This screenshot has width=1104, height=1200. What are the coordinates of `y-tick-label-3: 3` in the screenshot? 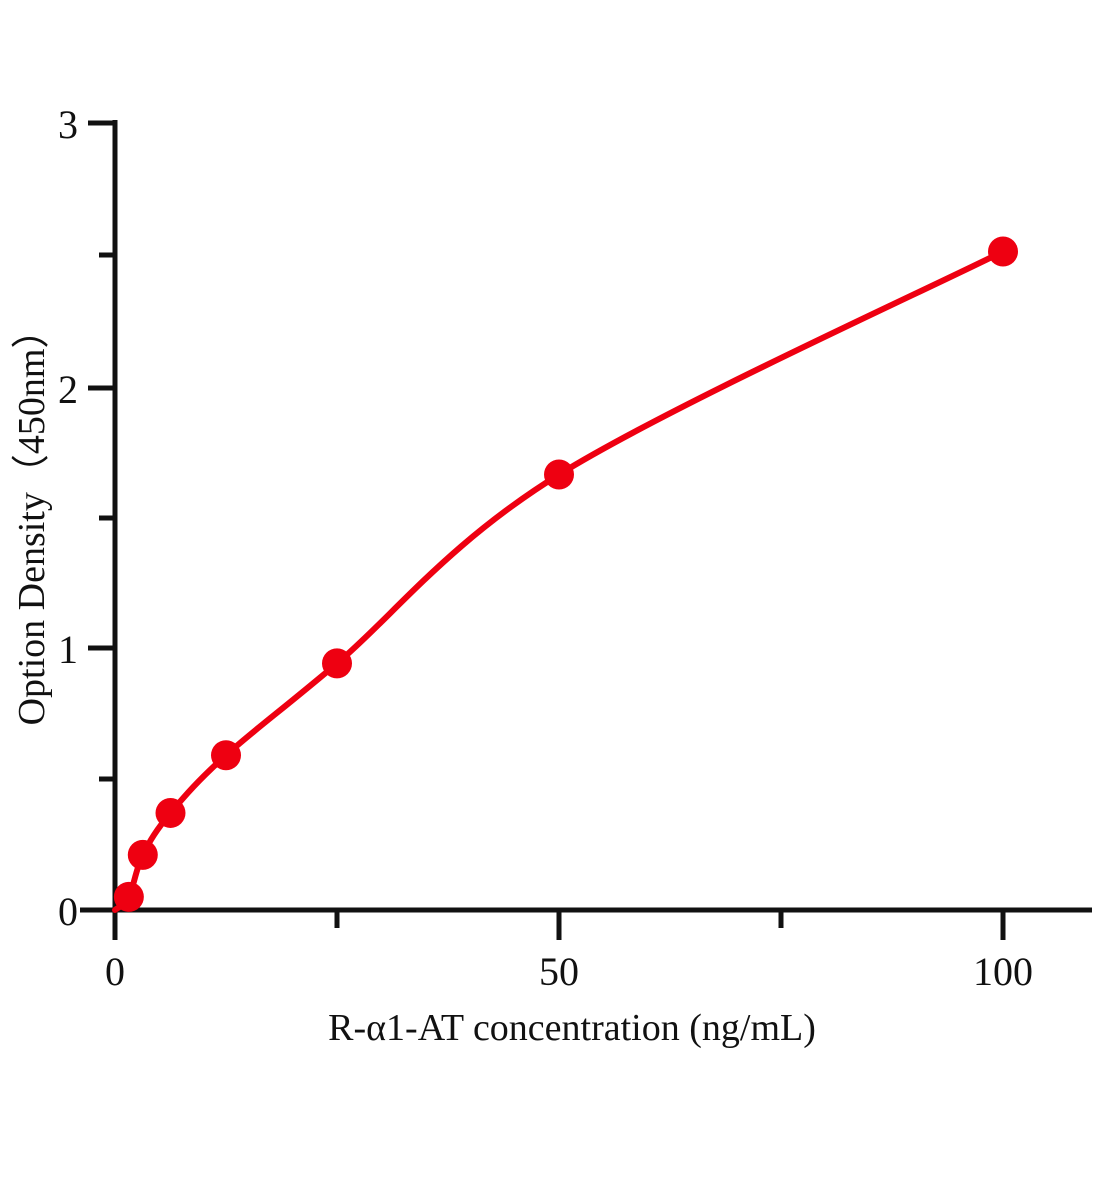 It's located at (68, 124).